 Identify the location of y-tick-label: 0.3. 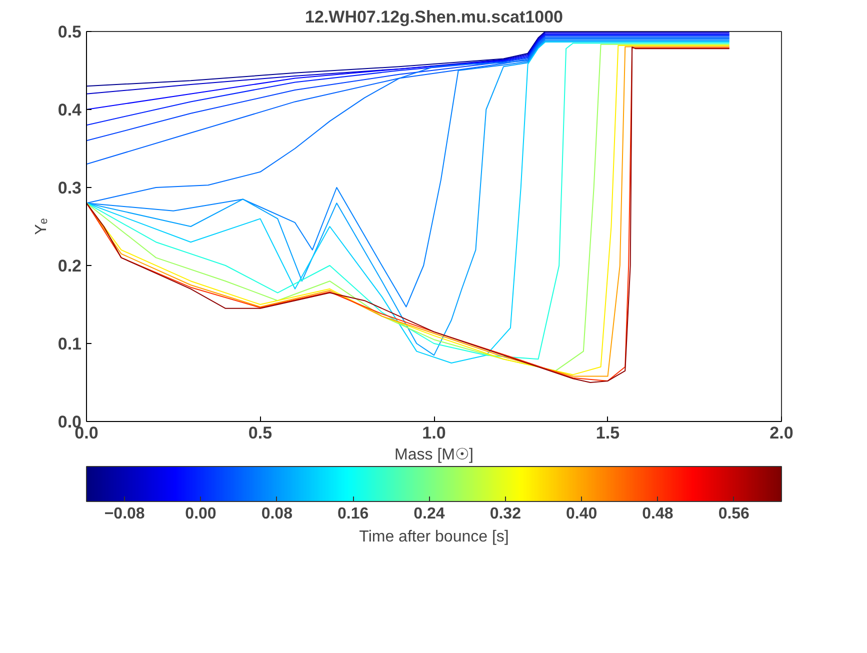
(70, 188).